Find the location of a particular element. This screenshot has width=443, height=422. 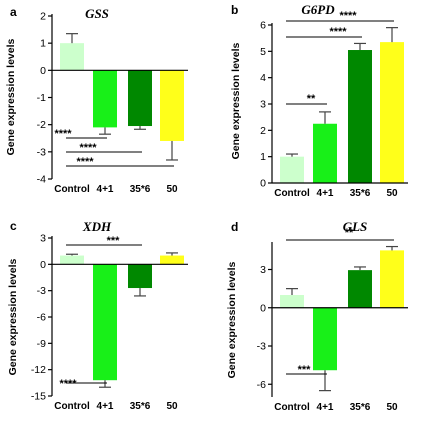

panel-b-y-axis-title: Gene expression levels is located at coordinates (236, 100).